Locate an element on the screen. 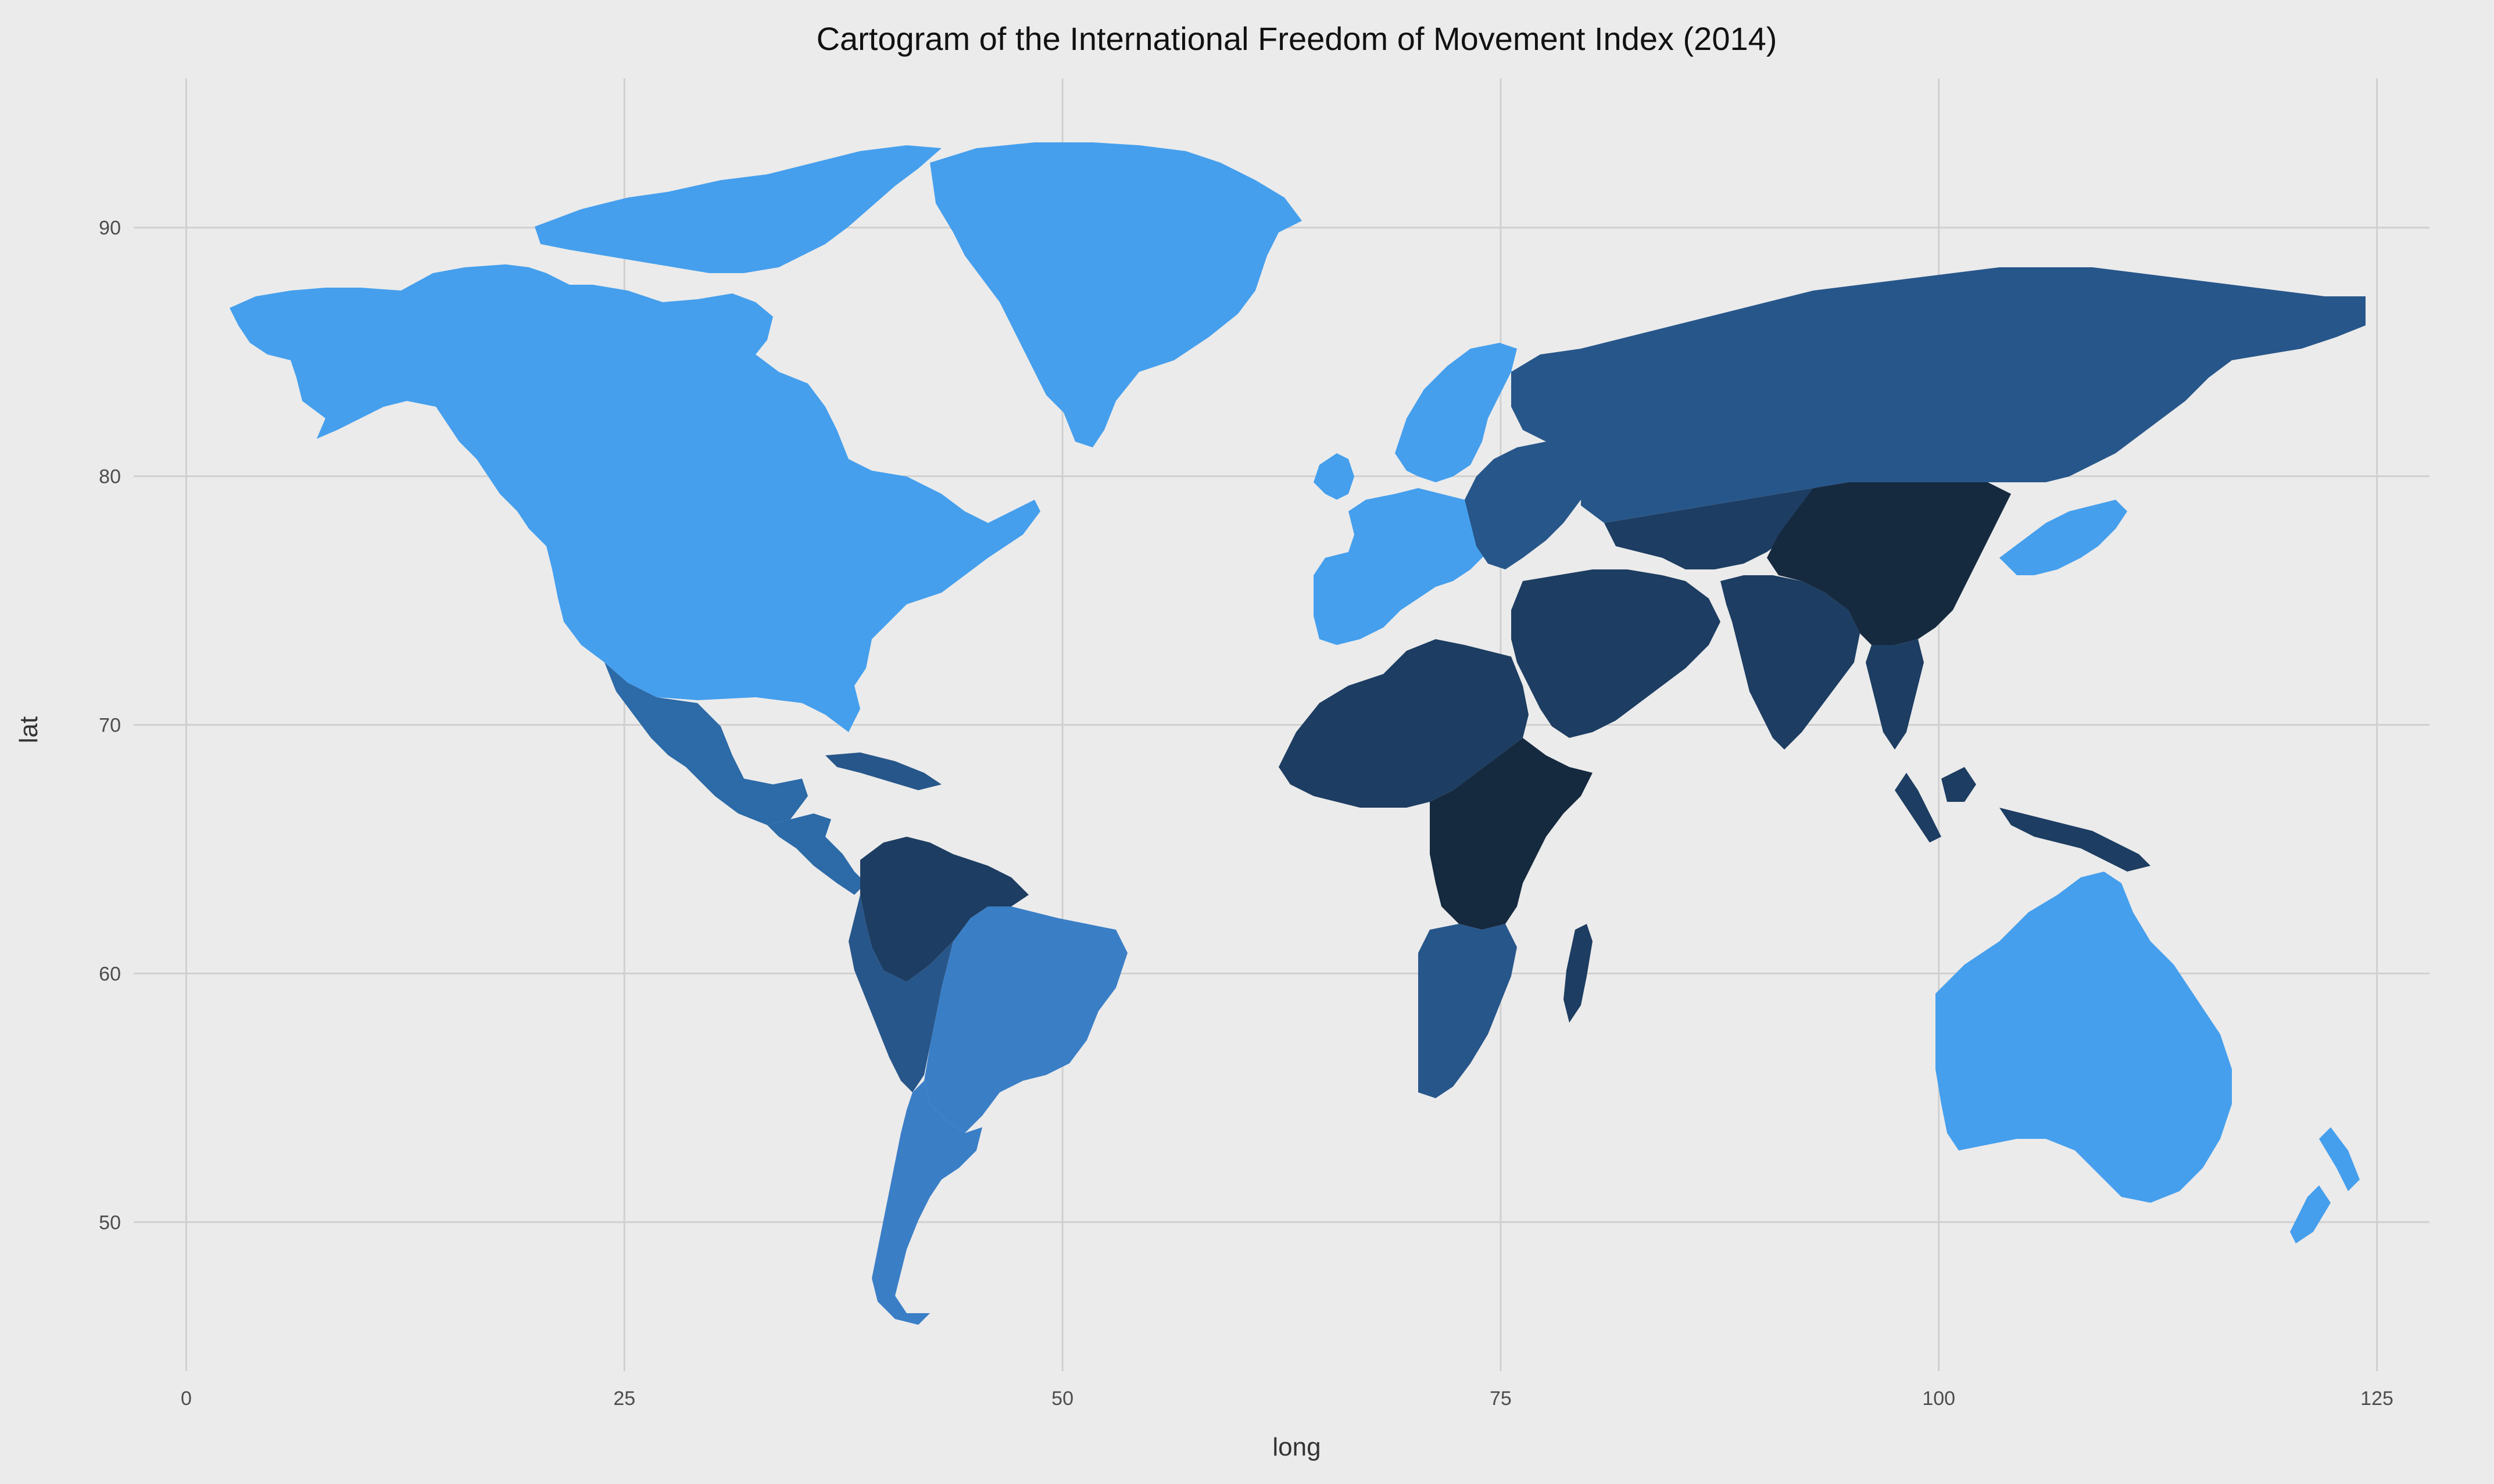 The height and width of the screenshot is (1484, 2494). x-tick-label: 0 is located at coordinates (186, 1399).